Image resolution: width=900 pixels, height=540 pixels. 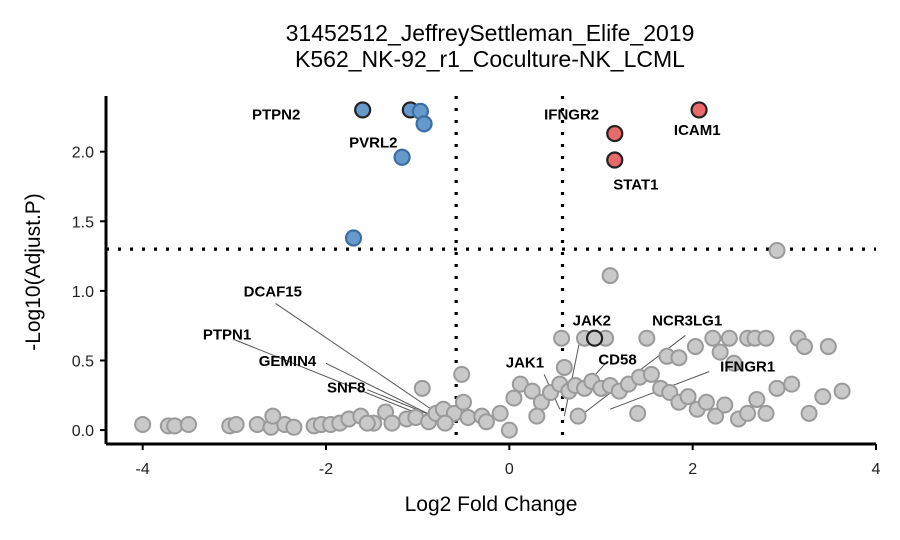 I want to click on highlighted-ns-point, so click(x=594, y=338).